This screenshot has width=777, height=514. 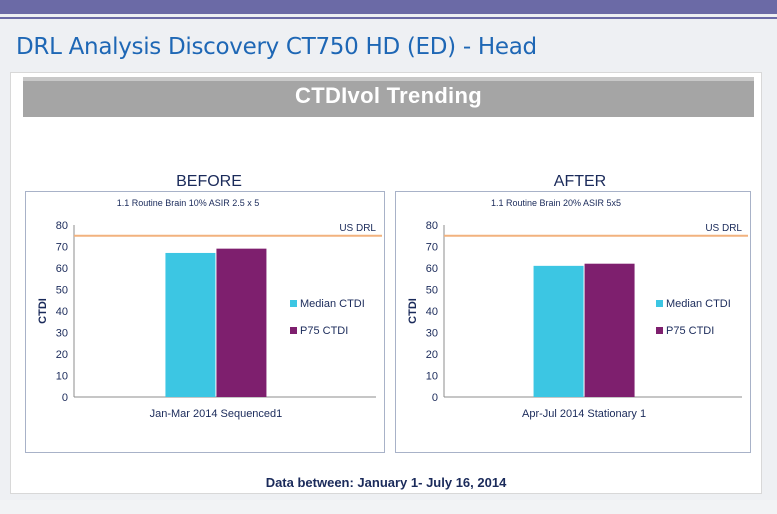 I want to click on bottom-strip, so click(x=388, y=507).